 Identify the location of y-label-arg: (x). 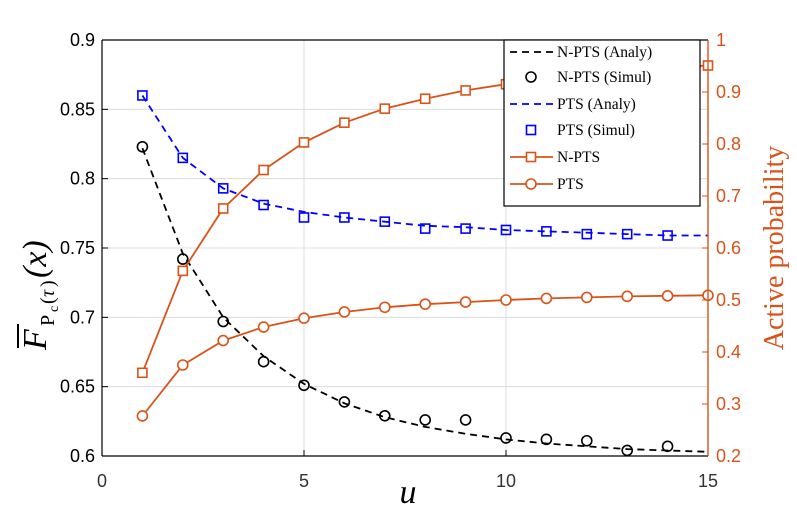
(35, 259).